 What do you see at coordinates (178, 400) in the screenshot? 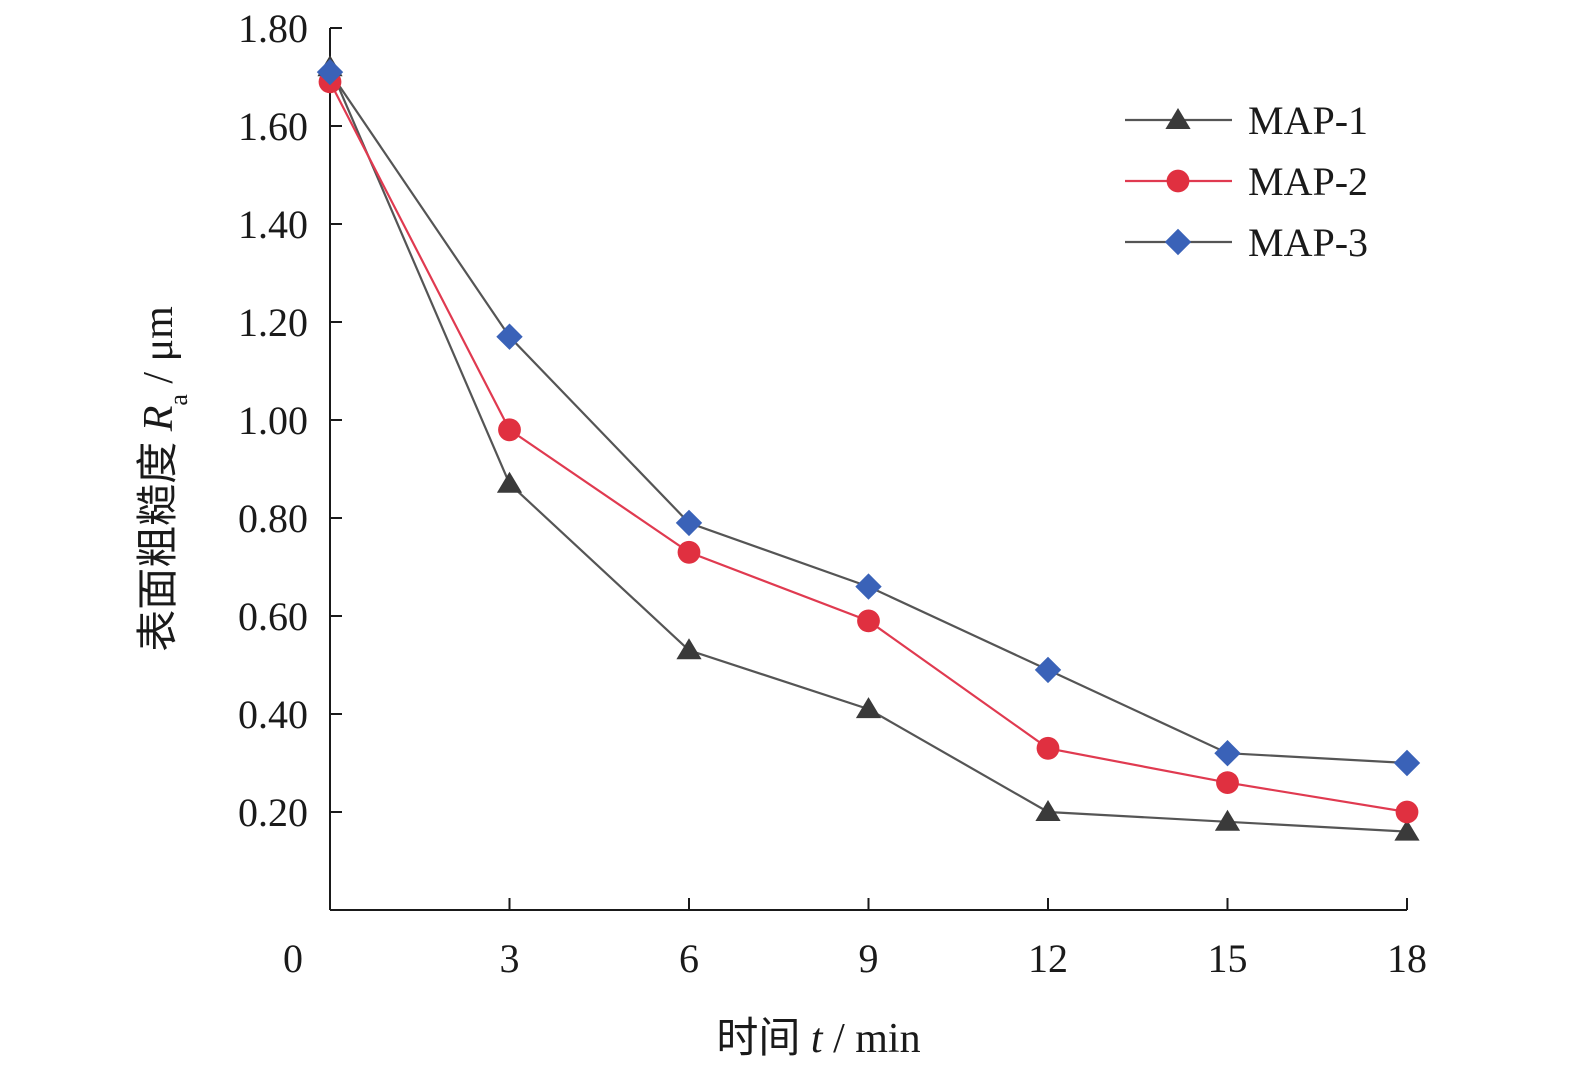
I see `y-axis-title-subscript: a` at bounding box center [178, 400].